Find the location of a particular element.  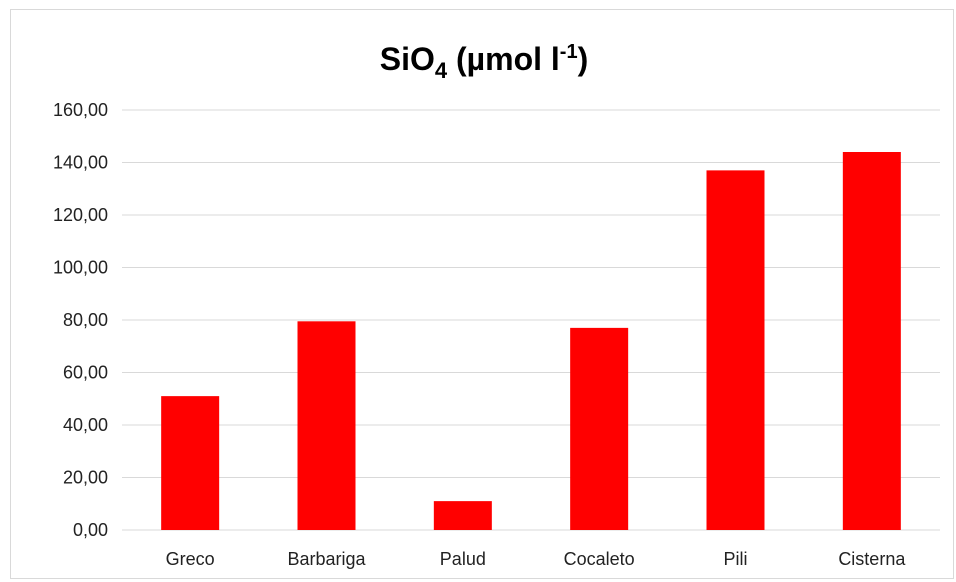

y-tick-label: 0,00 is located at coordinates (90, 530).